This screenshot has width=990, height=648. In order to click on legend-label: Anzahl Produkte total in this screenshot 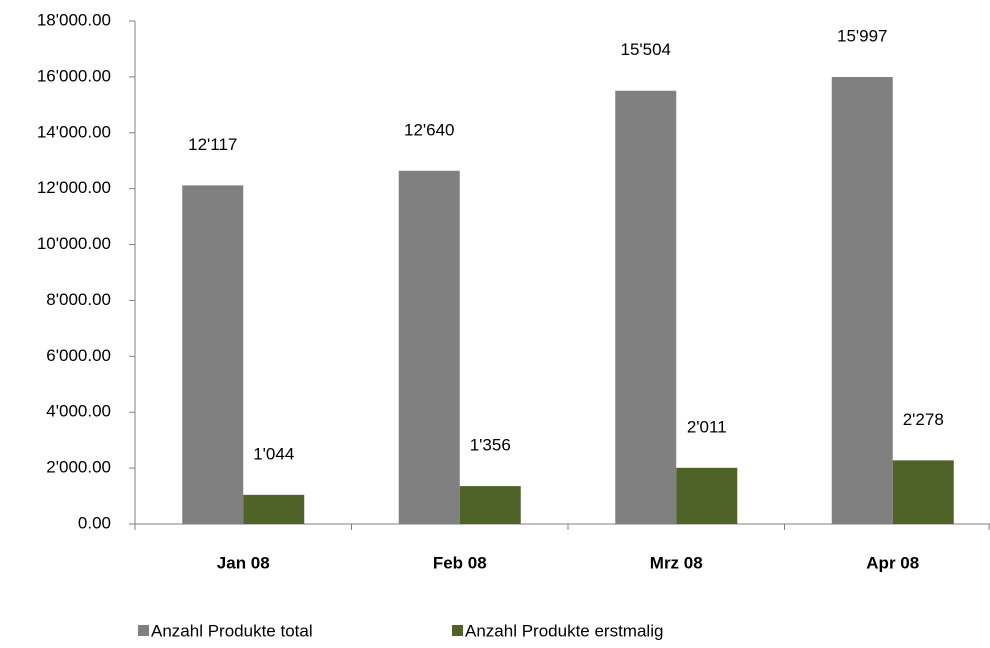, I will do `click(232, 630)`.